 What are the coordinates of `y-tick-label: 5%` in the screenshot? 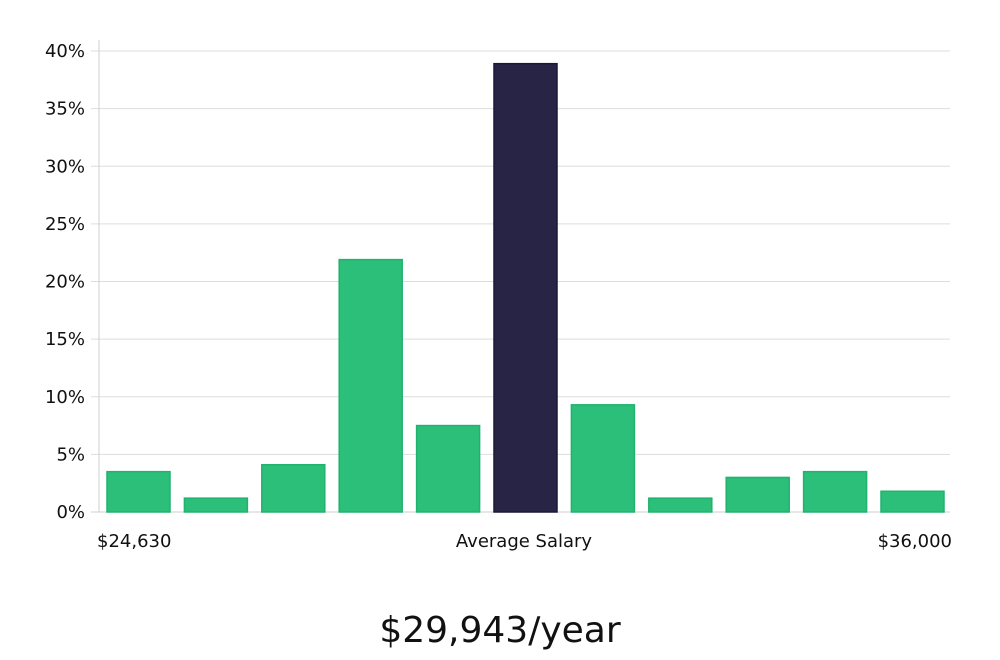 It's located at (70, 454).